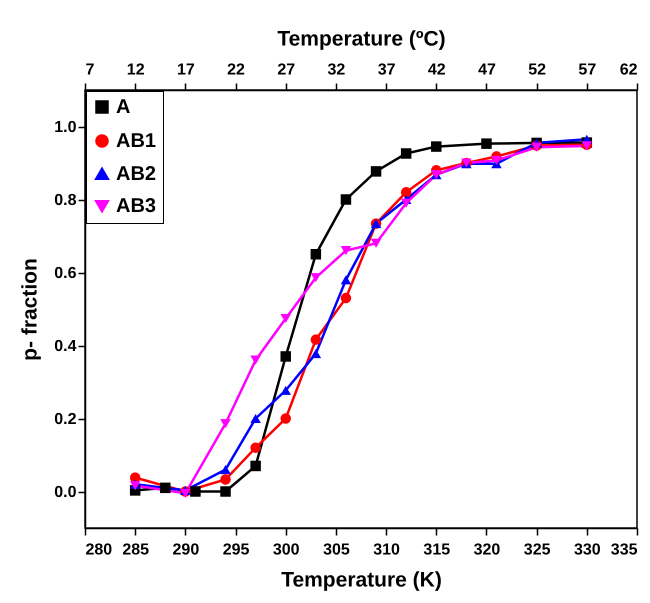 This screenshot has height=603, width=650. What do you see at coordinates (537, 70) in the screenshot?
I see `x2-tick-label: 52` at bounding box center [537, 70].